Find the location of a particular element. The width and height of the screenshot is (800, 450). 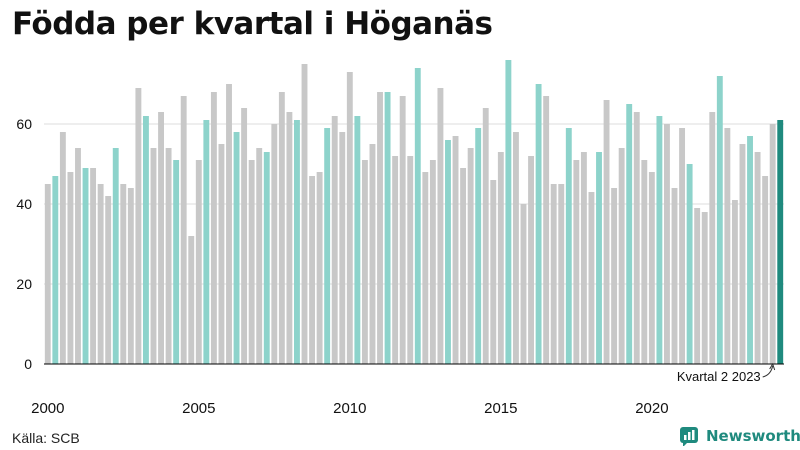

brand-logo: Newsworthy is located at coordinates (740, 436).